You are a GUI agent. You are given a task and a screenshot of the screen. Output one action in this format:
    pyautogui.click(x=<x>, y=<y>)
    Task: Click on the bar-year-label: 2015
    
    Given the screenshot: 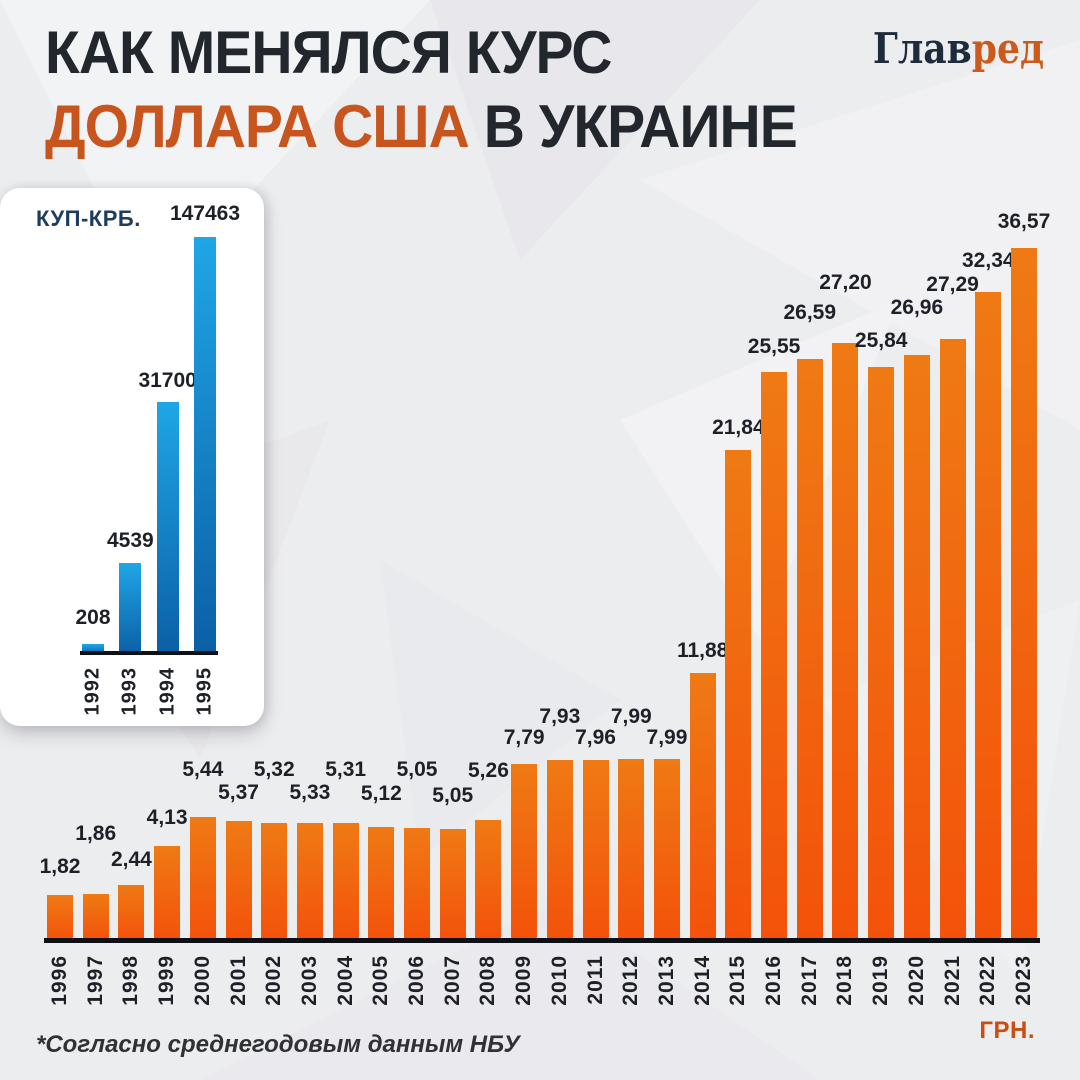 What is the action you would take?
    pyautogui.click(x=738, y=980)
    